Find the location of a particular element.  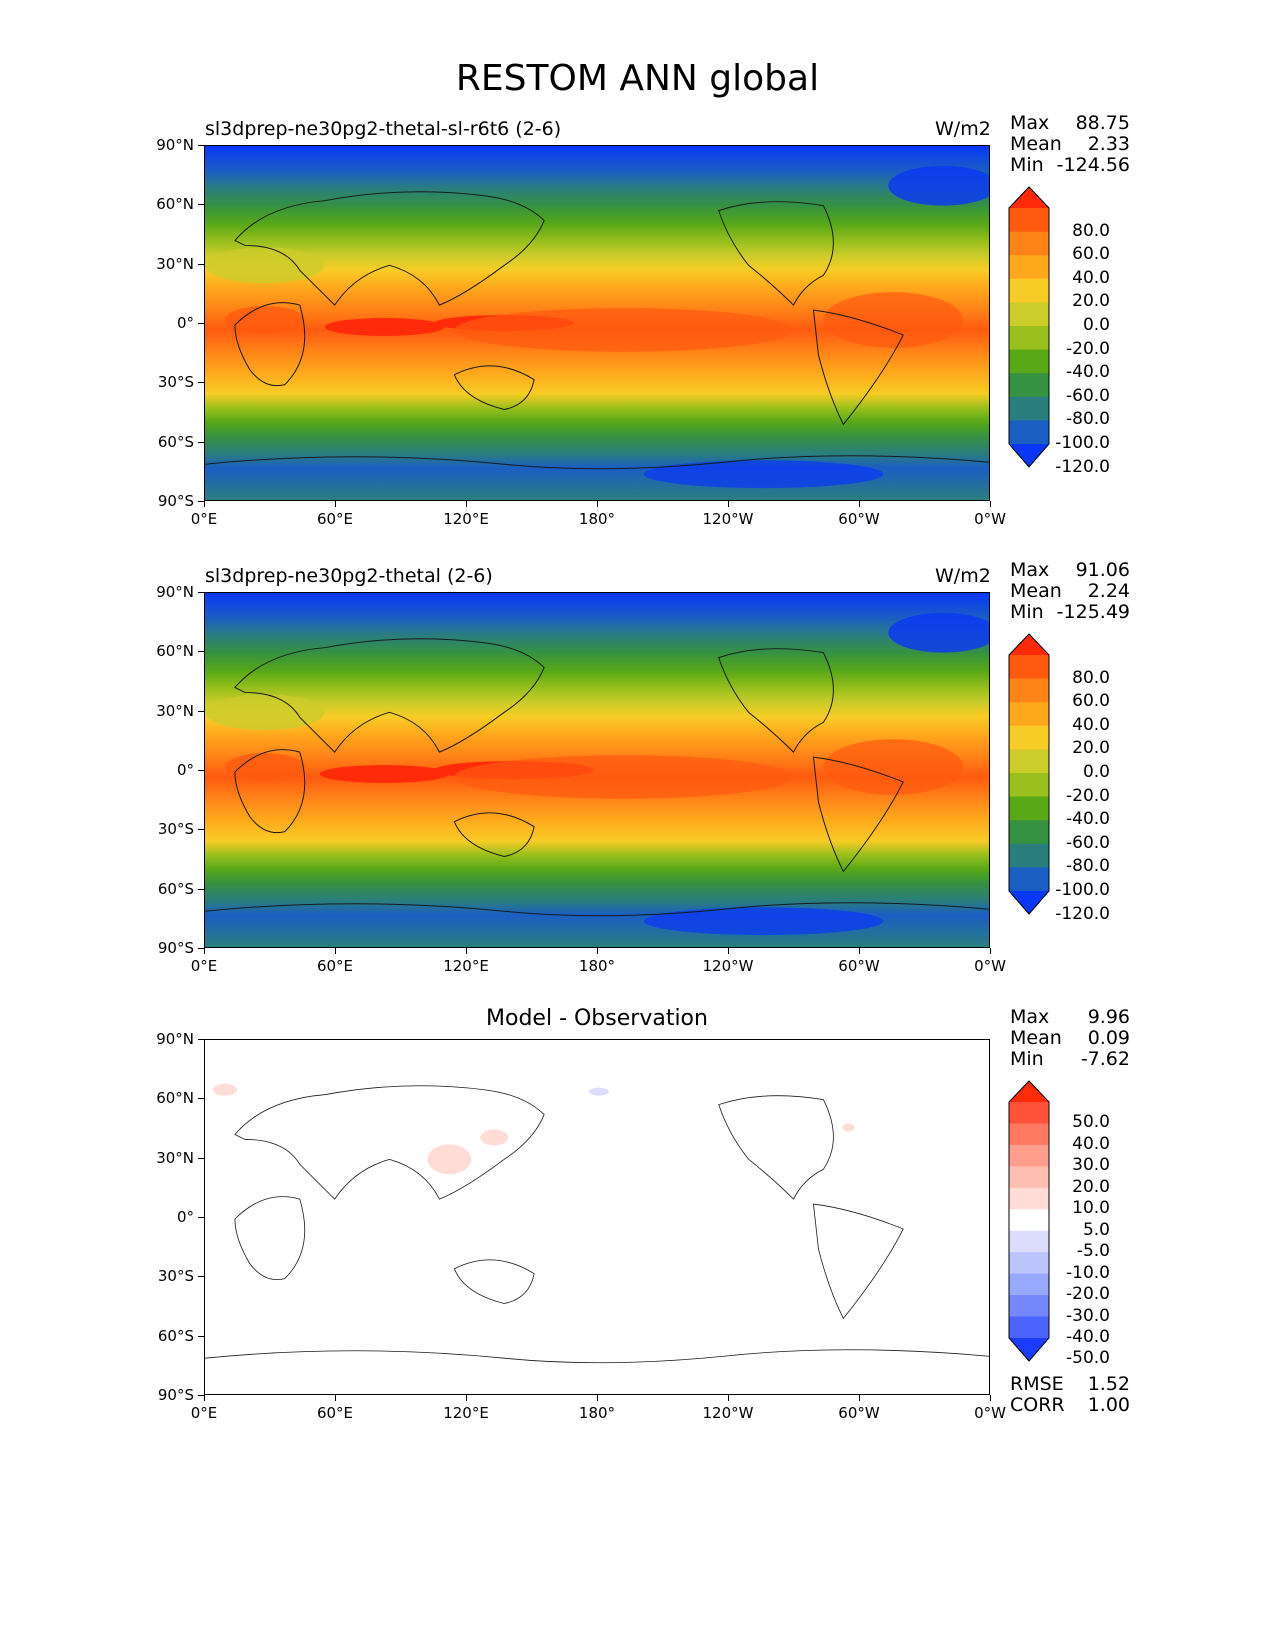

max-value: 9.96 is located at coordinates (1108, 1017).